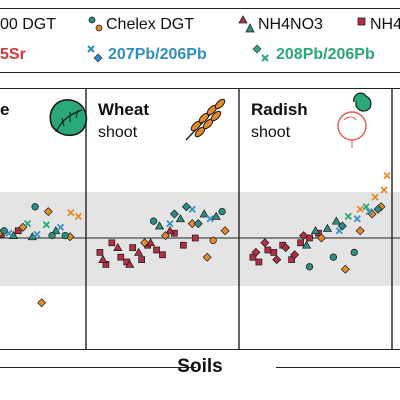 The height and width of the screenshot is (400, 400). I want to click on legend-pb207-marker, so click(95, 54).